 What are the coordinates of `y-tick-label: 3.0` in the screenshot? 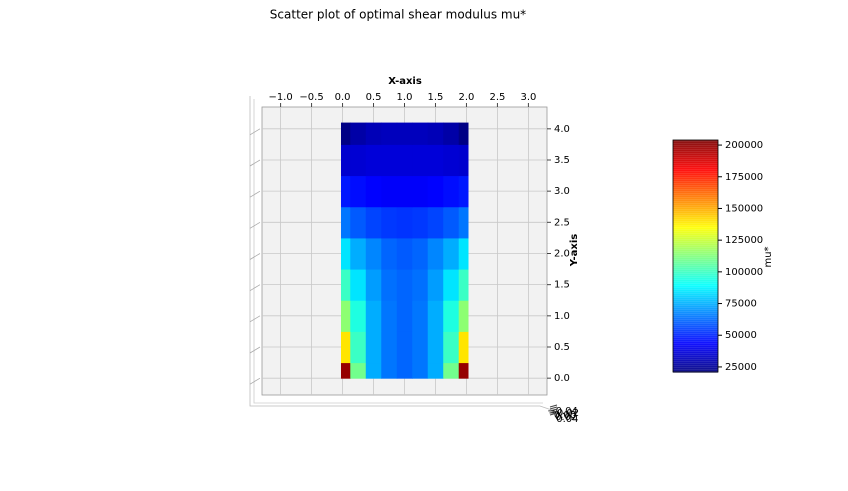 It's located at (562, 191).